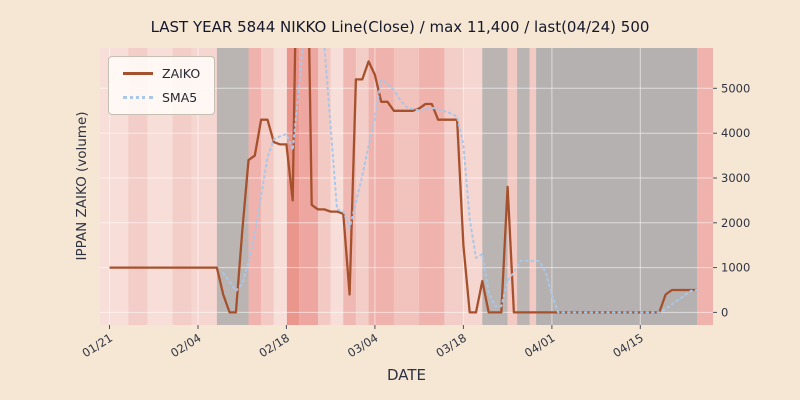 The height and width of the screenshot is (400, 800). What do you see at coordinates (138, 73) in the screenshot?
I see `zaiko-line-sample` at bounding box center [138, 73].